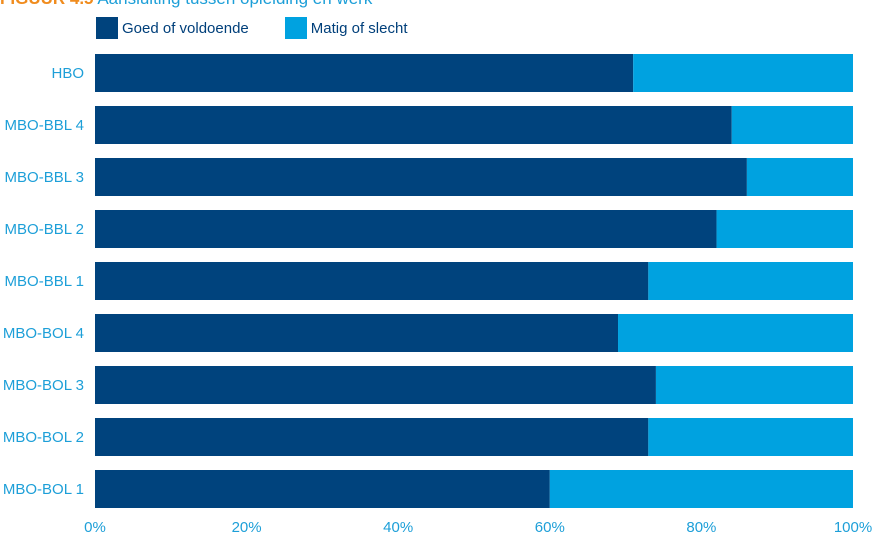  I want to click on x-tick-label-1: 20%, so click(247, 527).